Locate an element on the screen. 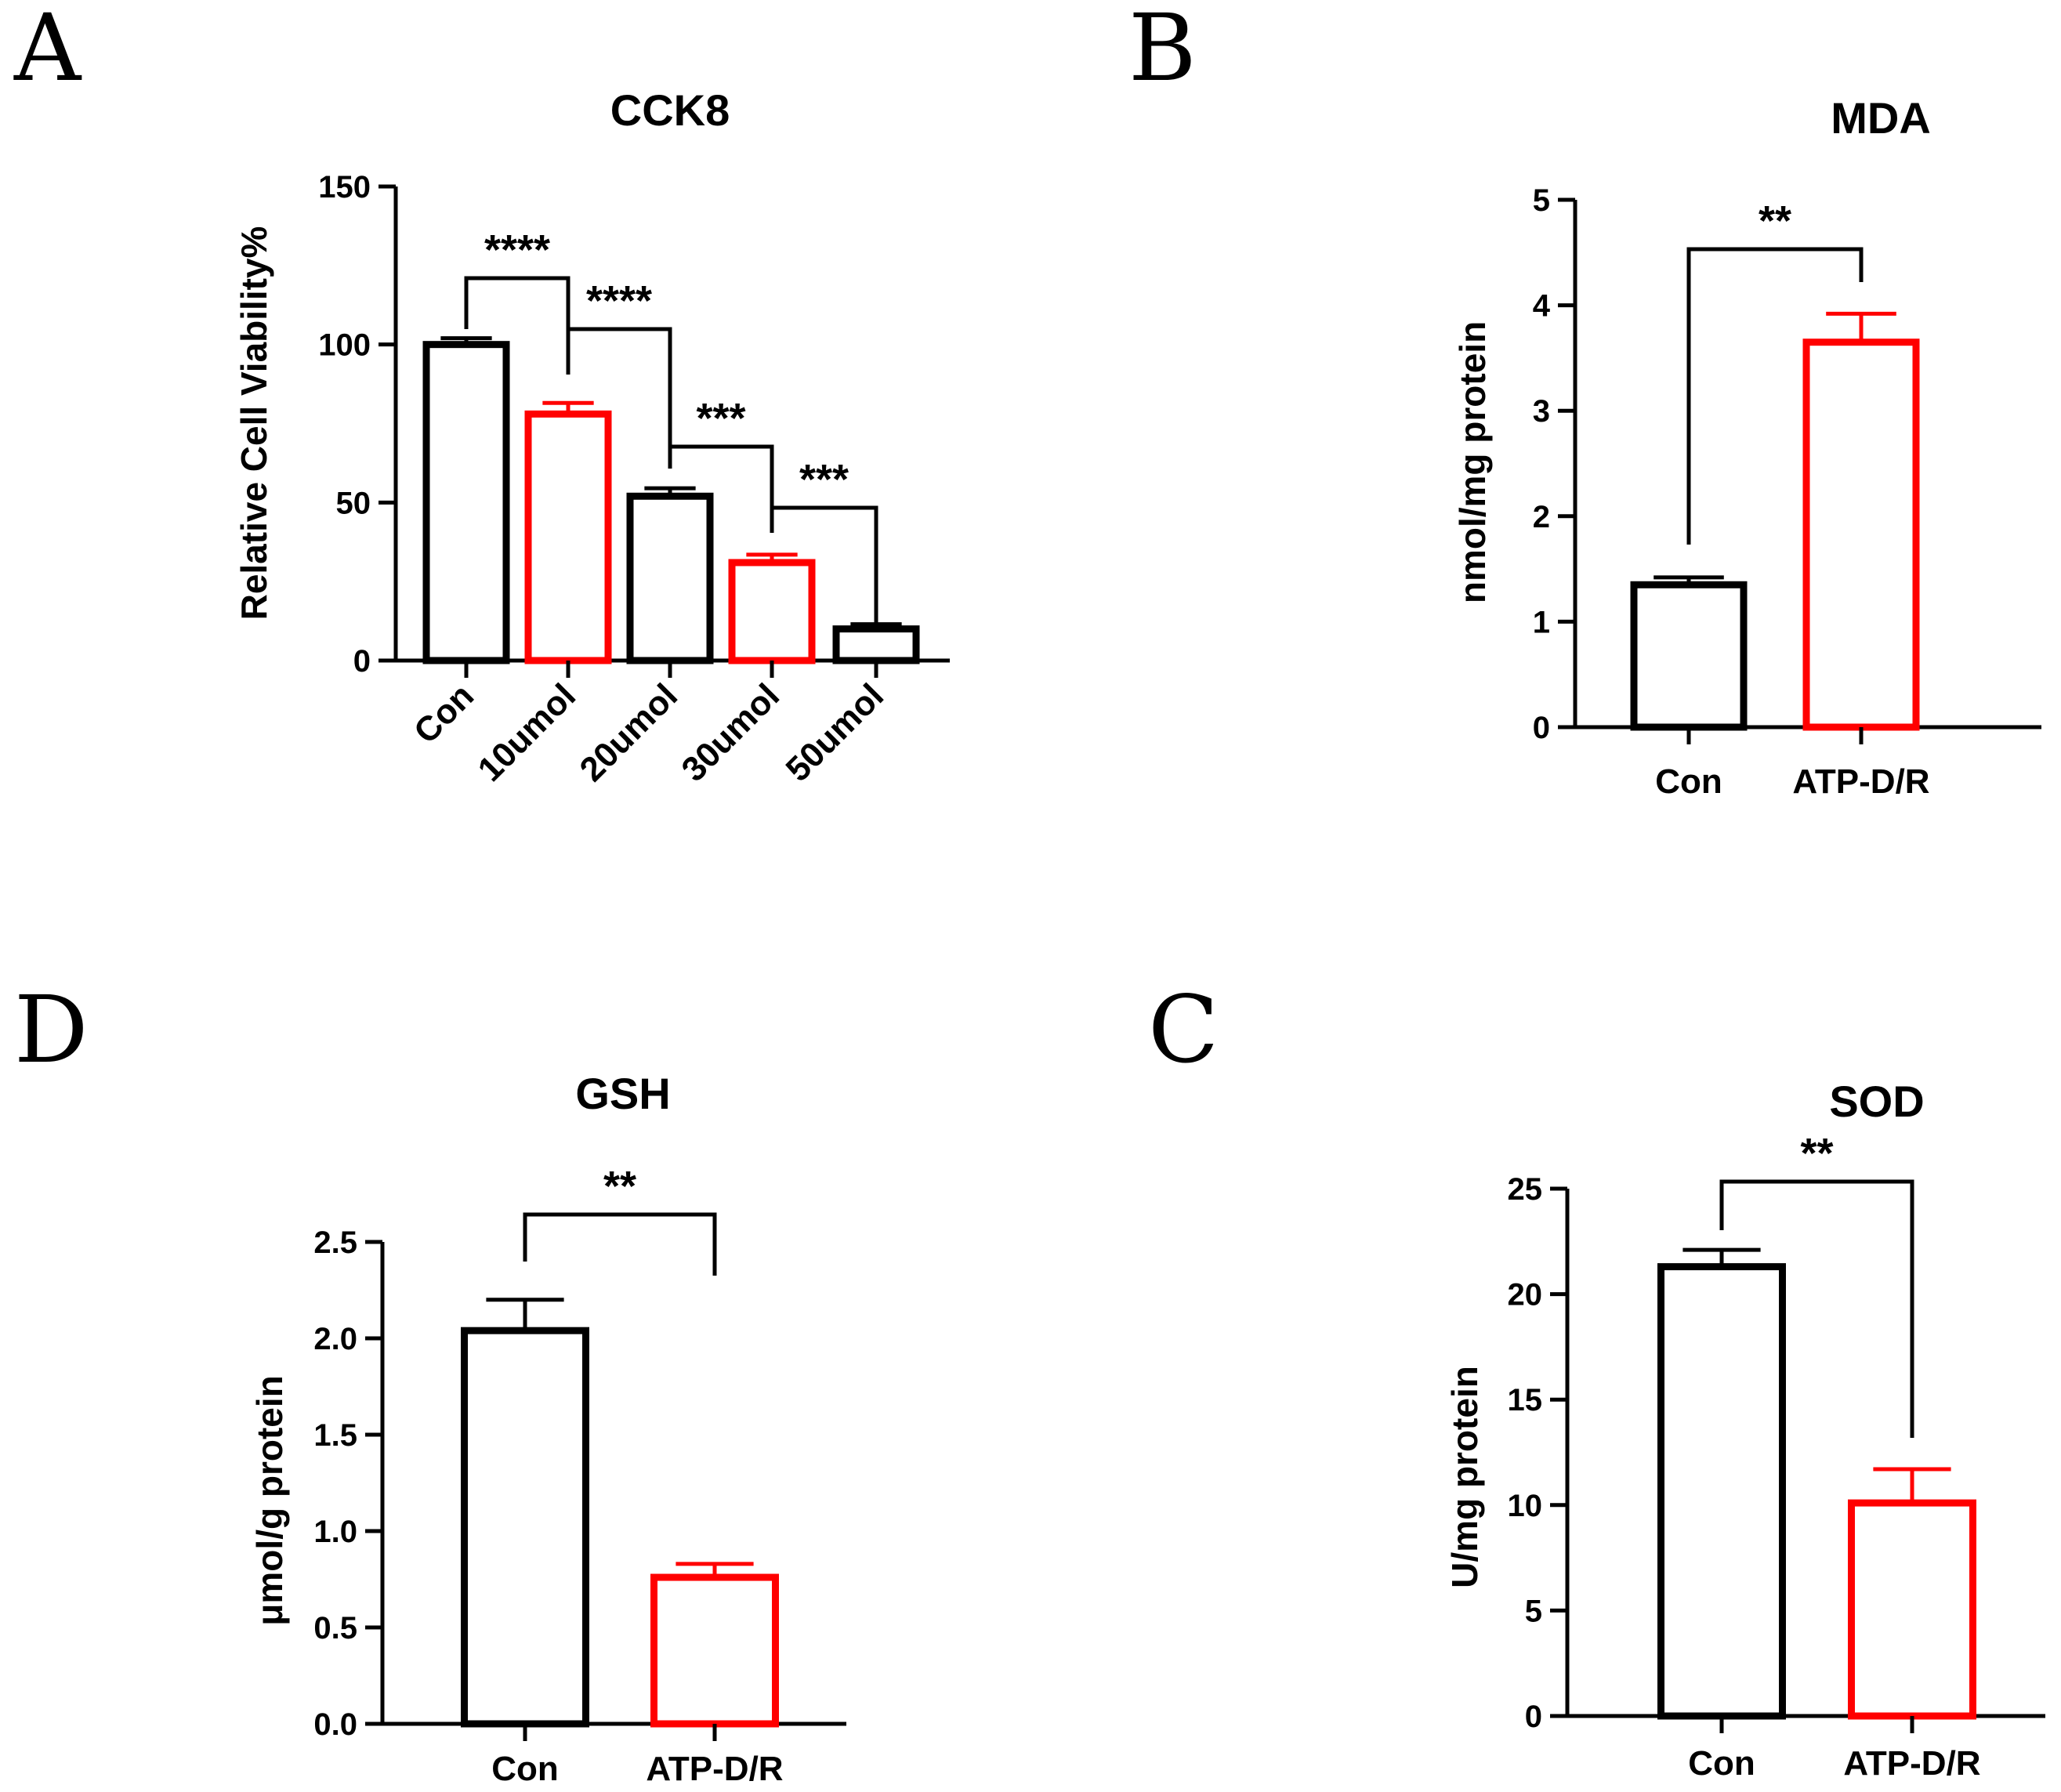 Image resolution: width=2061 pixels, height=1792 pixels. y-axis-label: U/mg protein is located at coordinates (1464, 1477).